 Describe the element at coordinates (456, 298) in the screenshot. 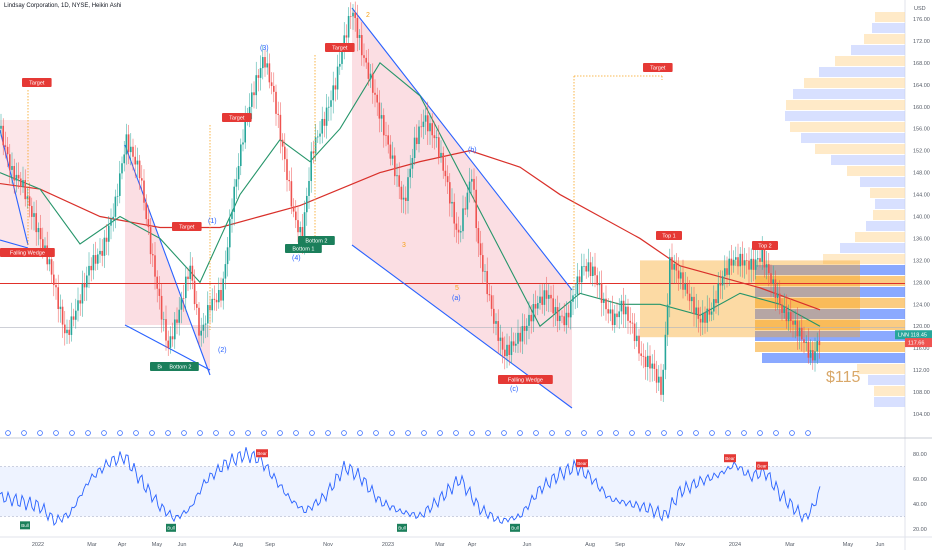

I see `elliott-wave-label: (a)` at that location.